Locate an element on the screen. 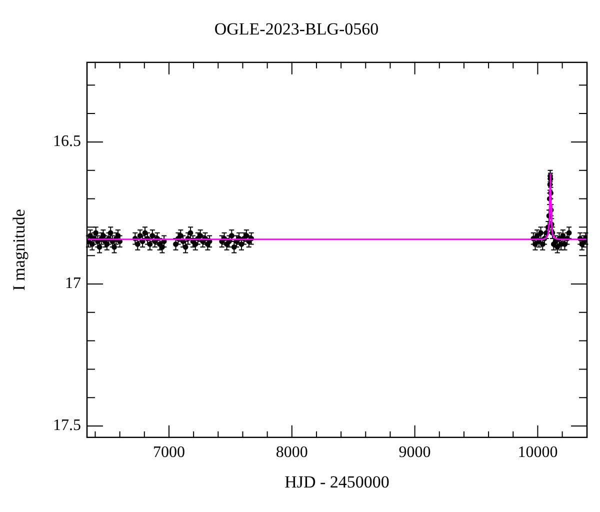 The height and width of the screenshot is (512, 600). x-tick-label: 7000 is located at coordinates (168, 453).